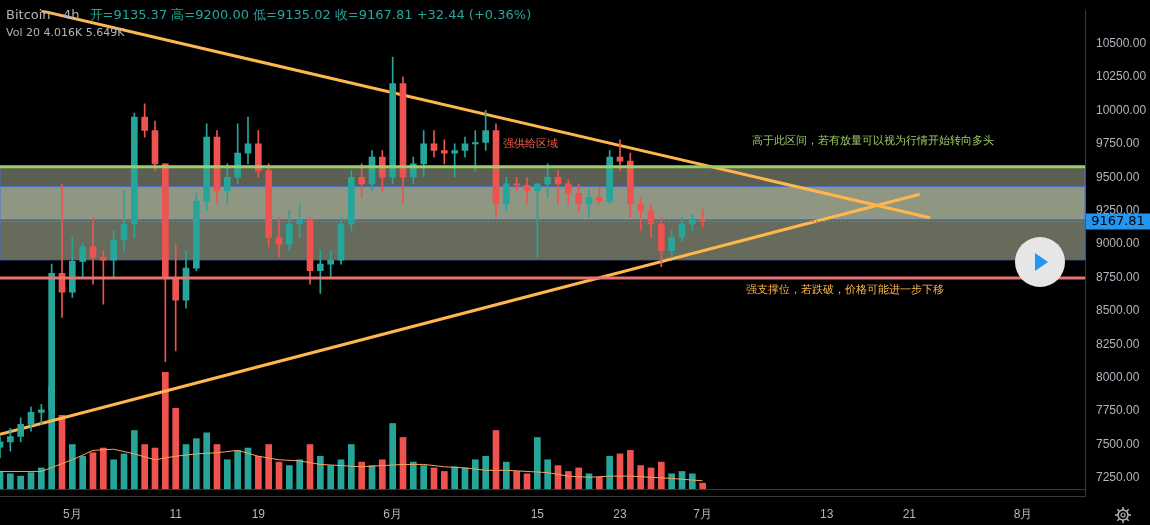  I want to click on x-tick-label: 6月, so click(393, 514).